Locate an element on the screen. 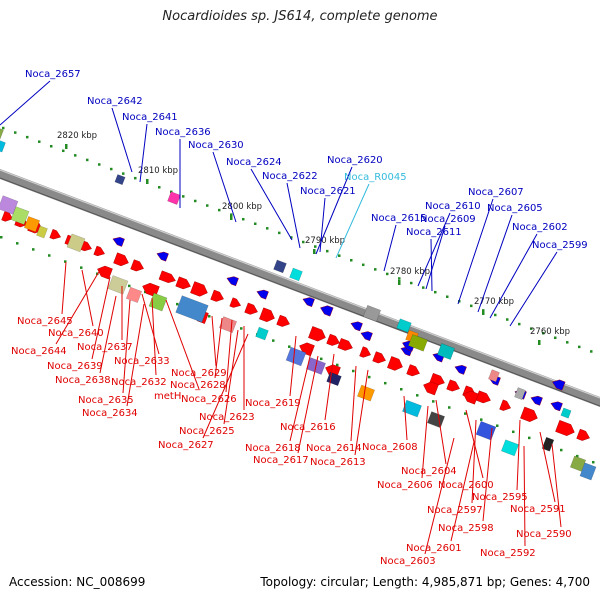 Image resolution: width=600 pixels, height=600 pixels. scale-label: 2810 kbp is located at coordinates (158, 171).